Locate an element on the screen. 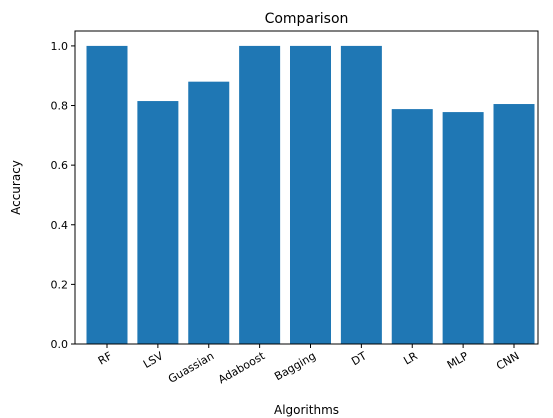 Image resolution: width=553 pixels, height=418 pixels. x-tick-label: Bagging is located at coordinates (295, 366).